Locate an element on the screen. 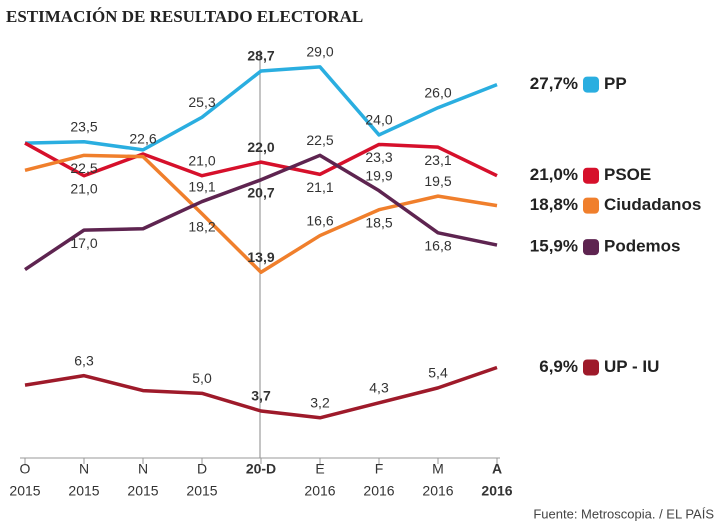  end-value: 27,7% is located at coordinates (554, 83).